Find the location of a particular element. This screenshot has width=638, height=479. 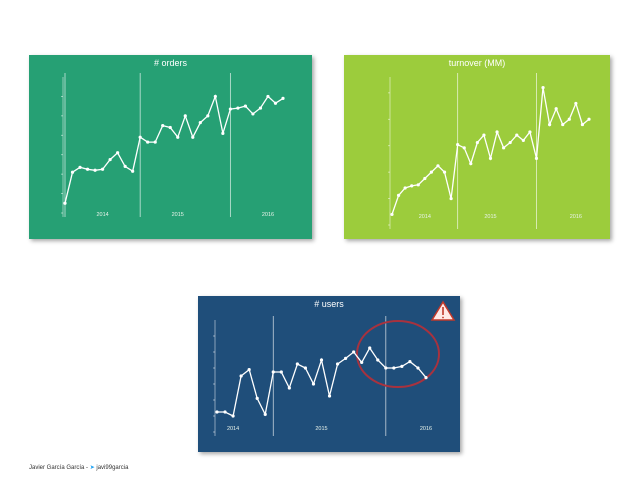

turnover-chart-title: turnover (MM) is located at coordinates (477, 63).